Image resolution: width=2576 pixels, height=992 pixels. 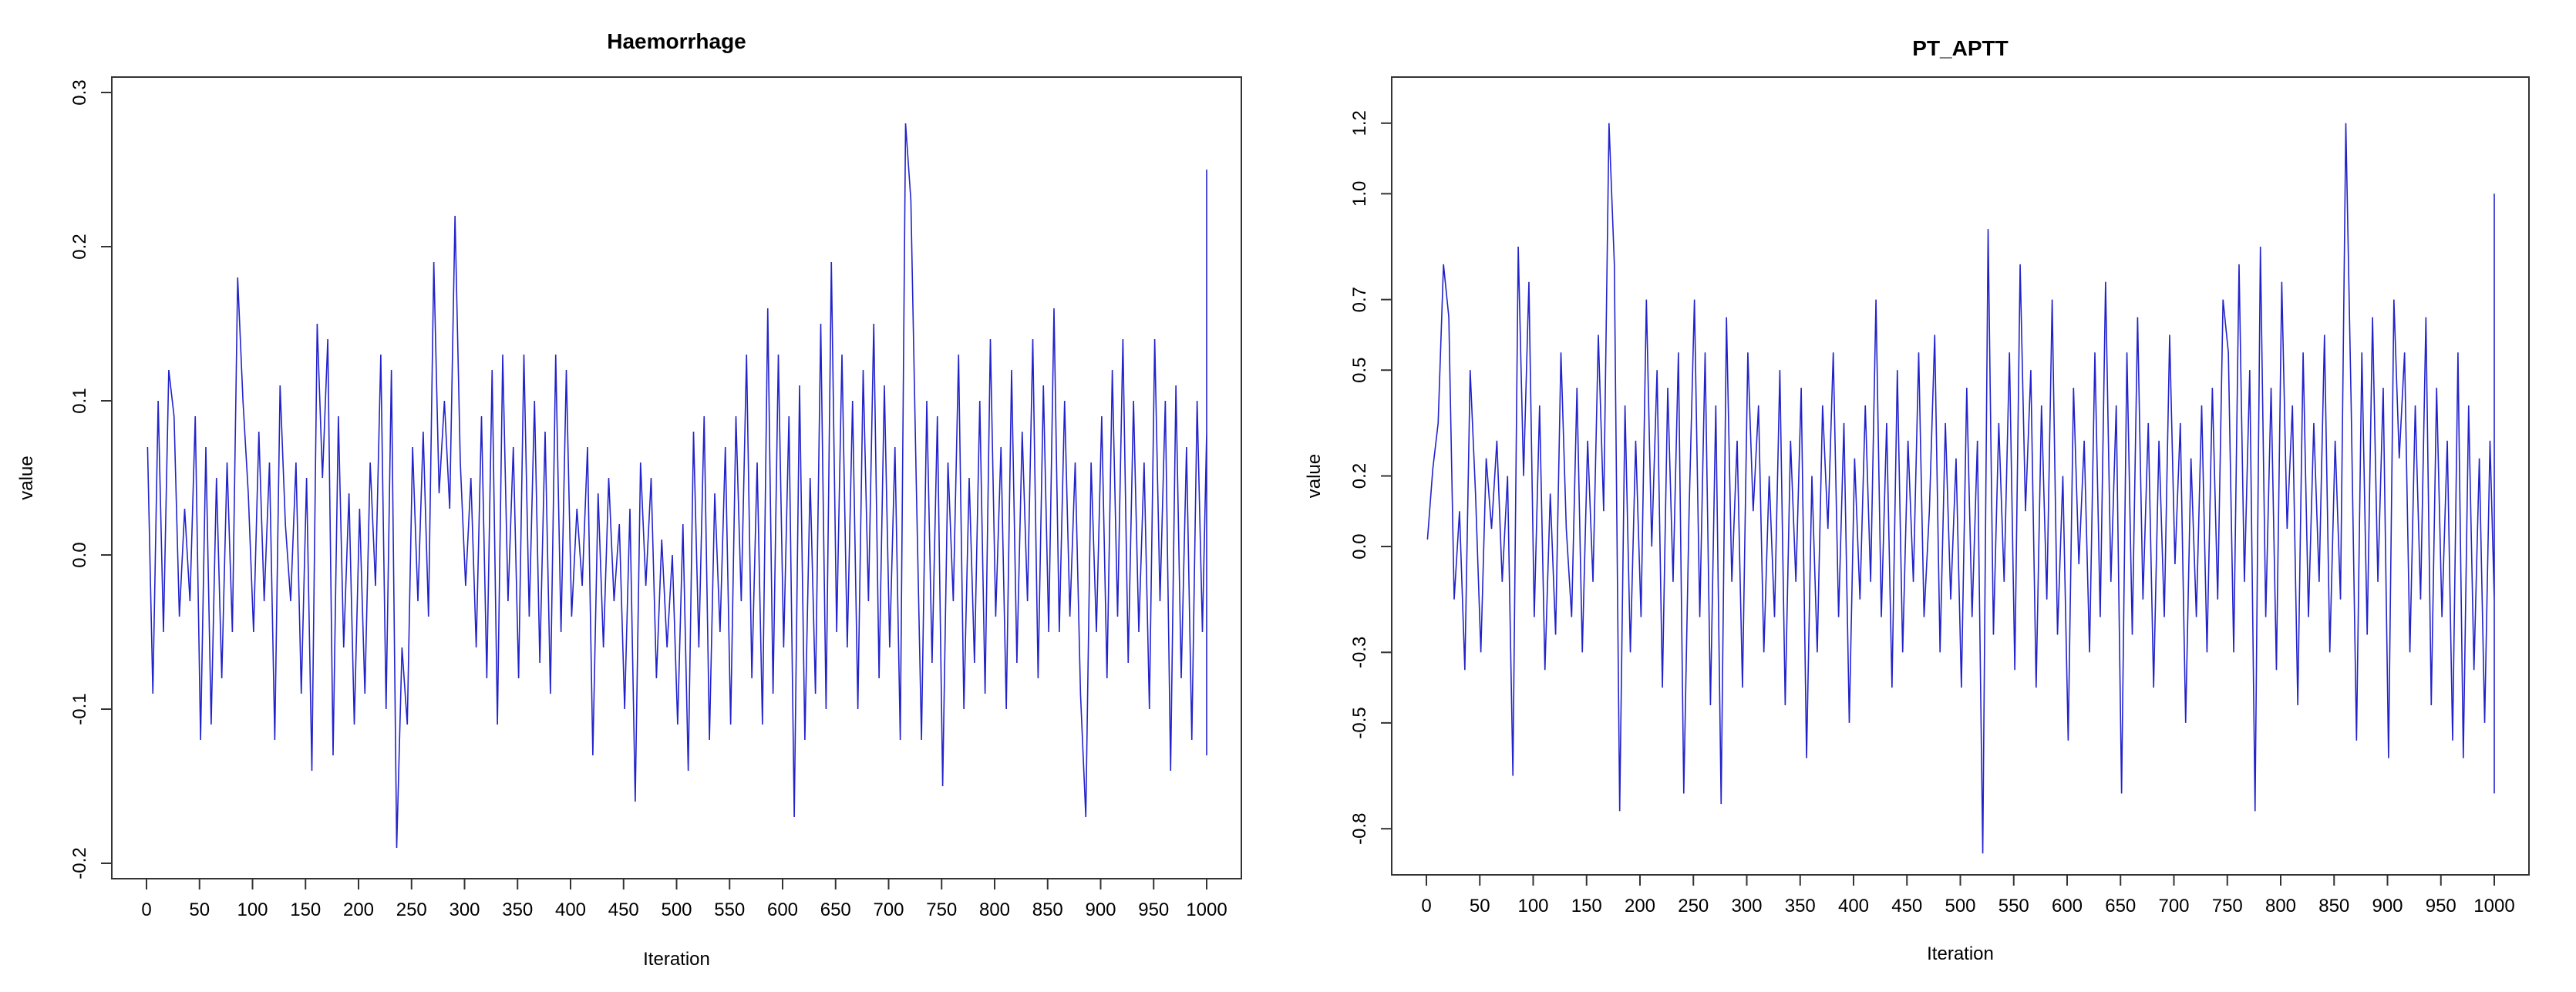 I want to click on y-tick-label: 0.5, so click(x=1360, y=371).